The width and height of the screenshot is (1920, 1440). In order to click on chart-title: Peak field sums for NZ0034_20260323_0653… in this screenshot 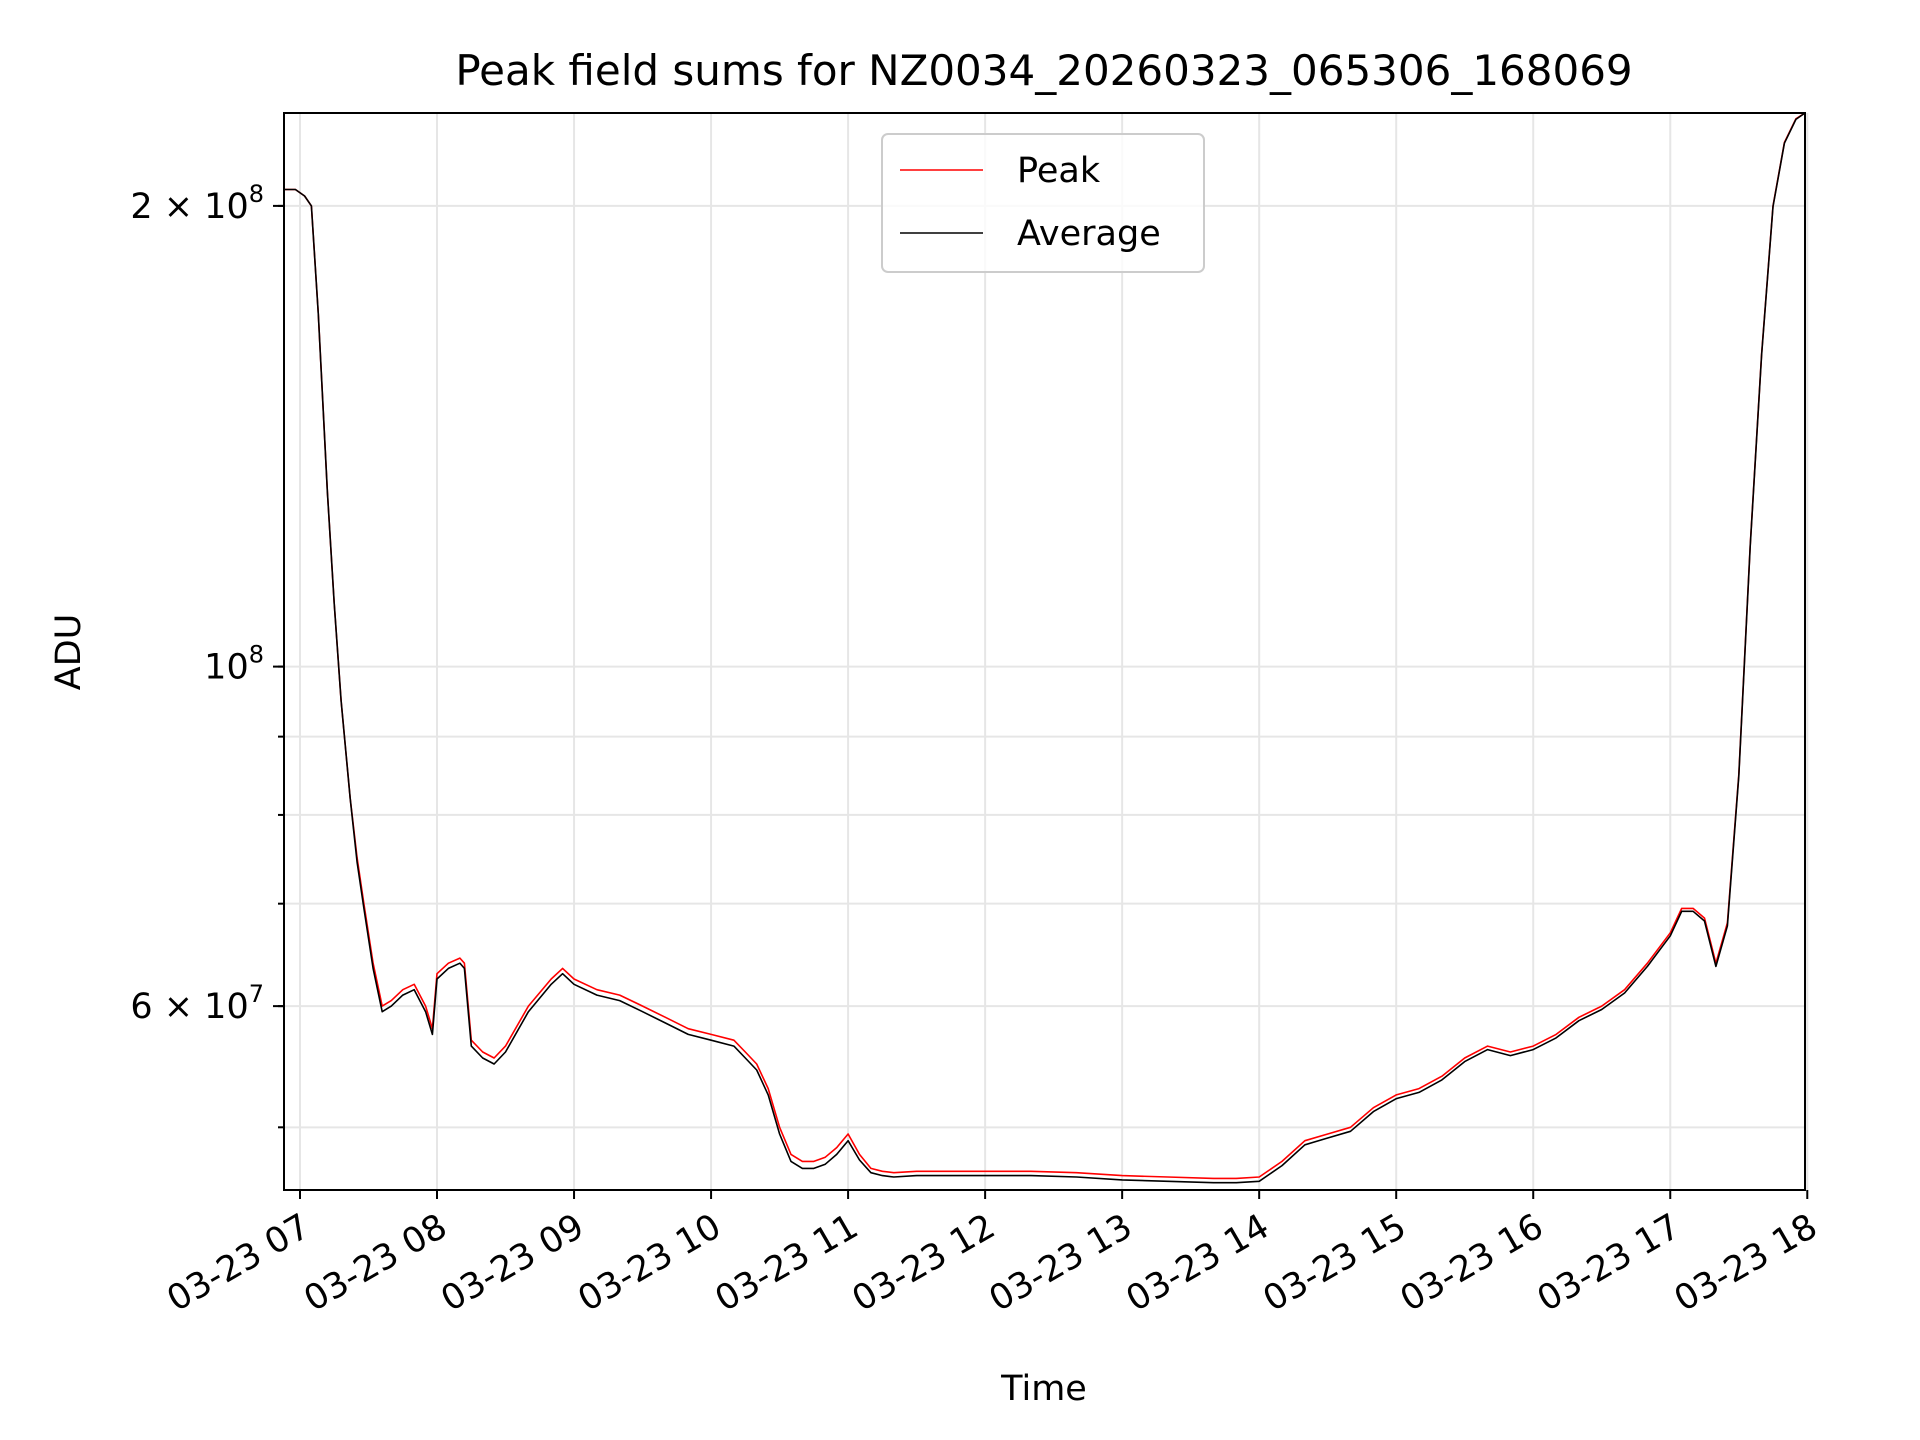, I will do `click(1043, 70)`.